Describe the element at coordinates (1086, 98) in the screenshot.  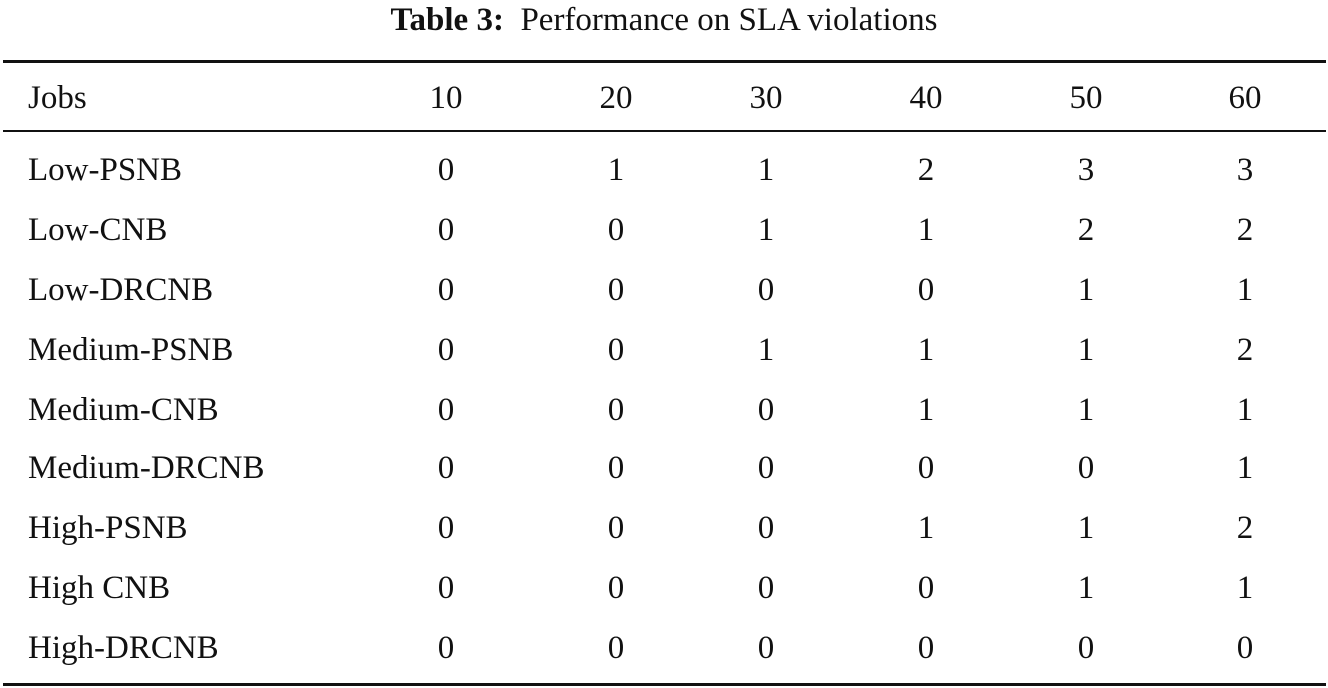
I see `header-cell: 50` at that location.